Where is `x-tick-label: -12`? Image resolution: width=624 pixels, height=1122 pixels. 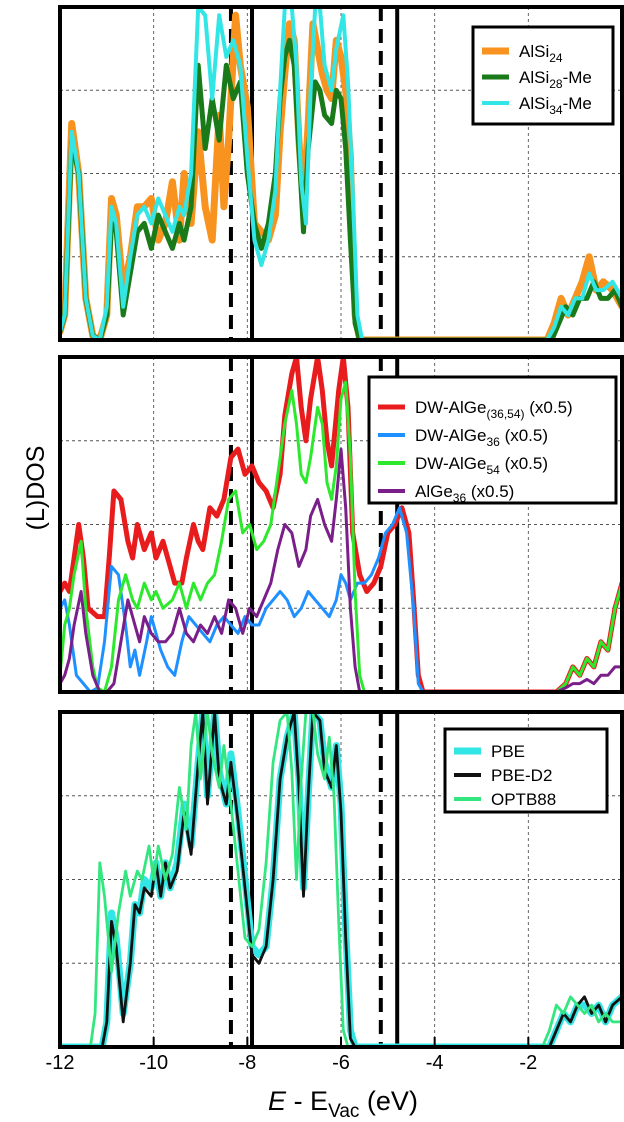 x-tick-label: -12 is located at coordinates (60, 1063).